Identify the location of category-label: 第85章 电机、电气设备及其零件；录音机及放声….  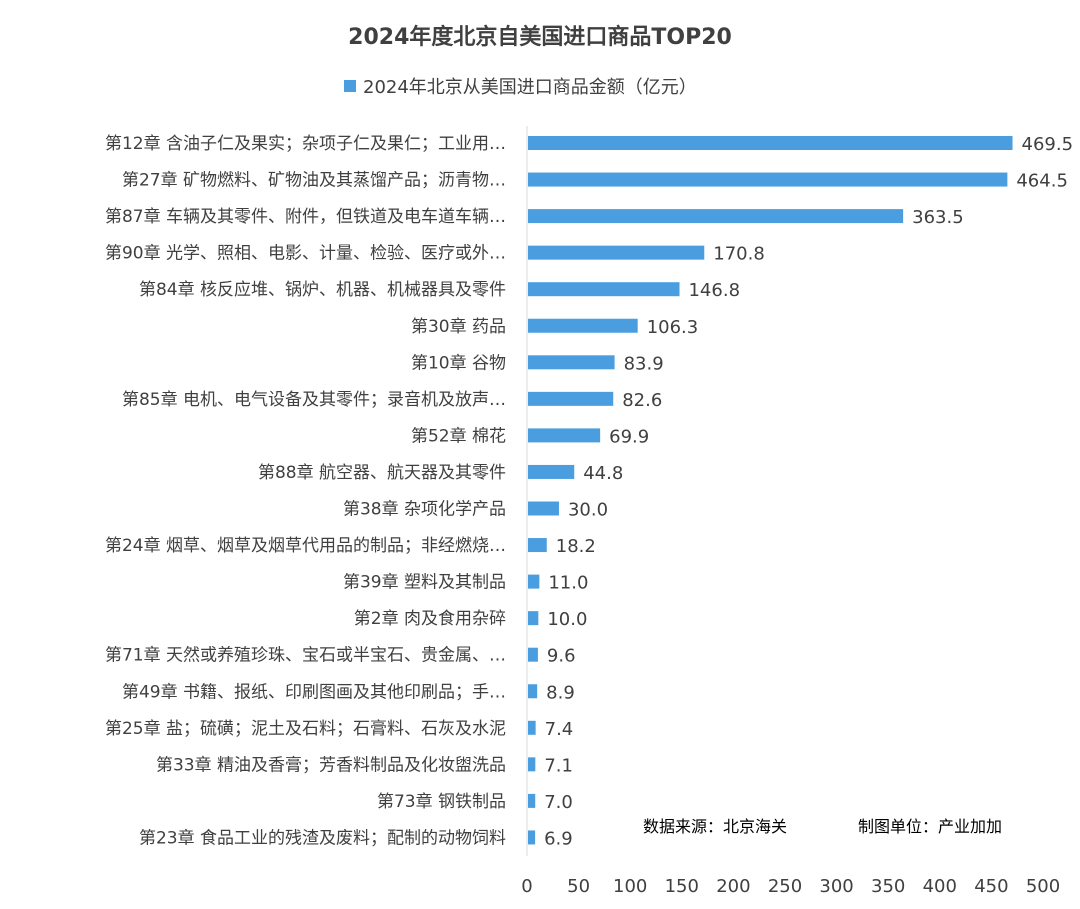
(314, 400).